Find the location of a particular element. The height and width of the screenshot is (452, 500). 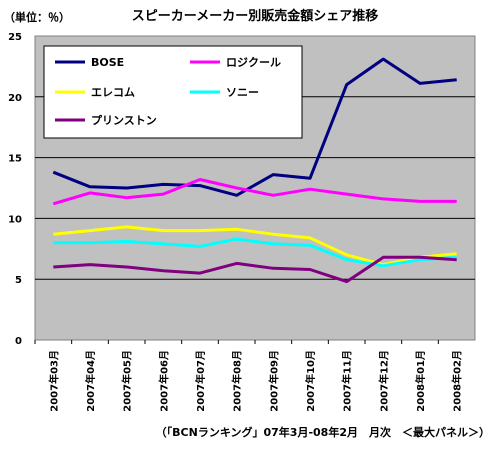

x-tick-label: 2007年10月 is located at coordinates (310, 381).